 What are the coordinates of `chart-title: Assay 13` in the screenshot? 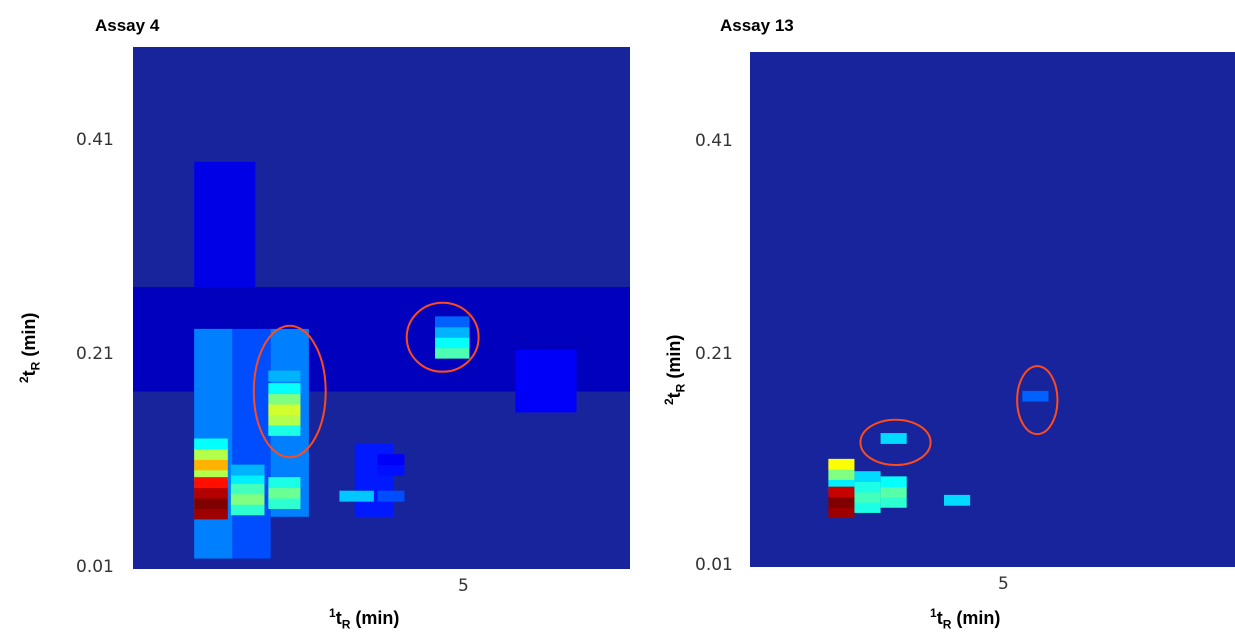 It's located at (757, 25).